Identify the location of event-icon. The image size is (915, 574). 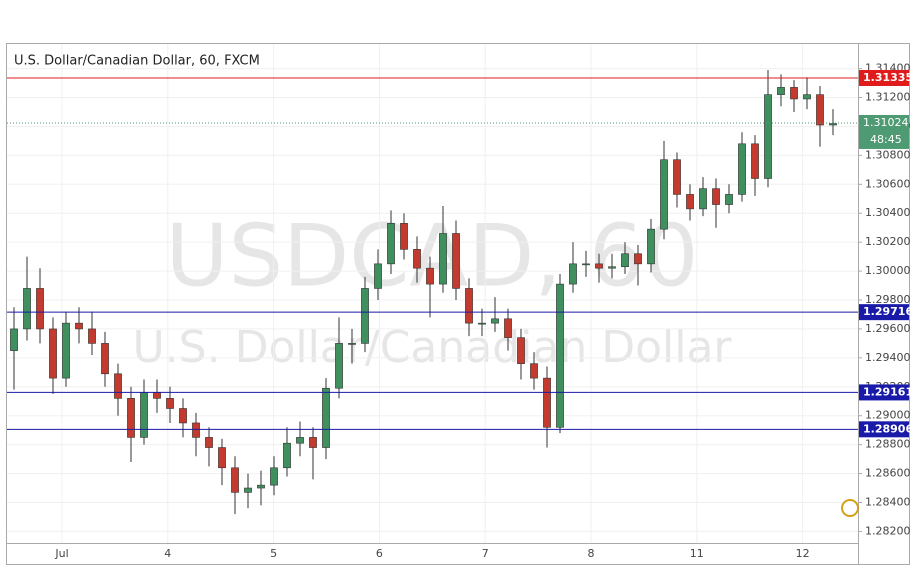
(850, 508).